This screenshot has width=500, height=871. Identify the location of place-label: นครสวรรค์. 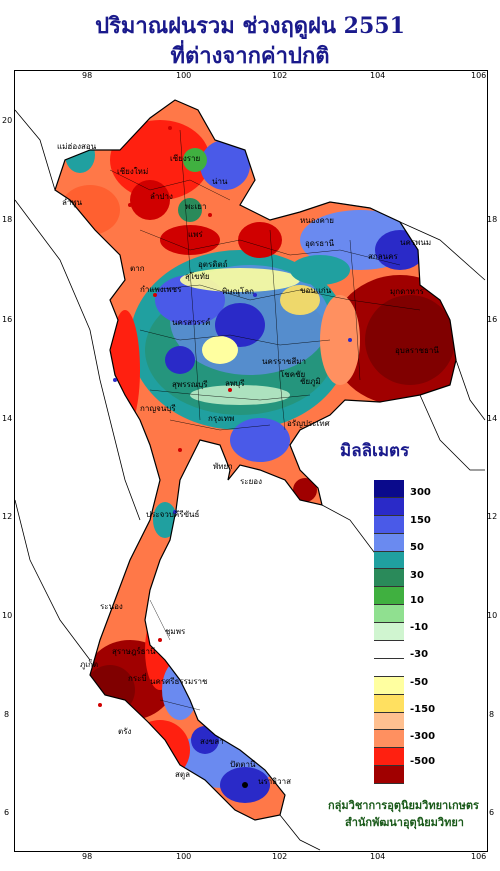
(191, 322).